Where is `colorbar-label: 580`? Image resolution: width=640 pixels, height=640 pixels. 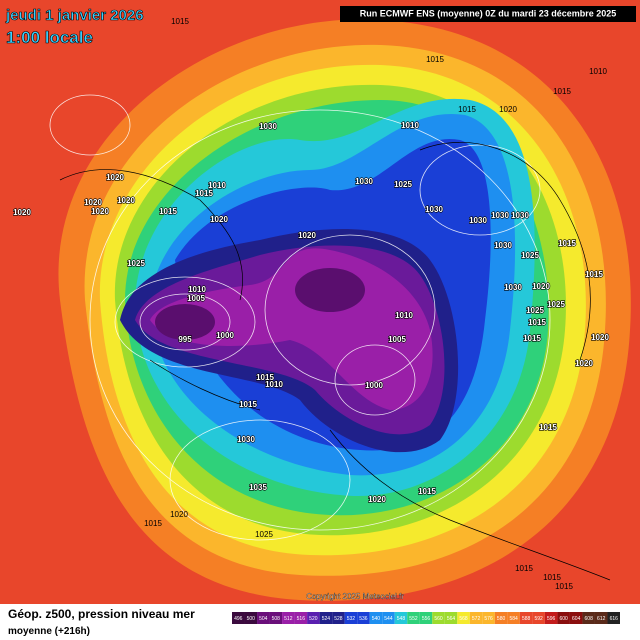
colorbar-label: 580 is located at coordinates (501, 619).